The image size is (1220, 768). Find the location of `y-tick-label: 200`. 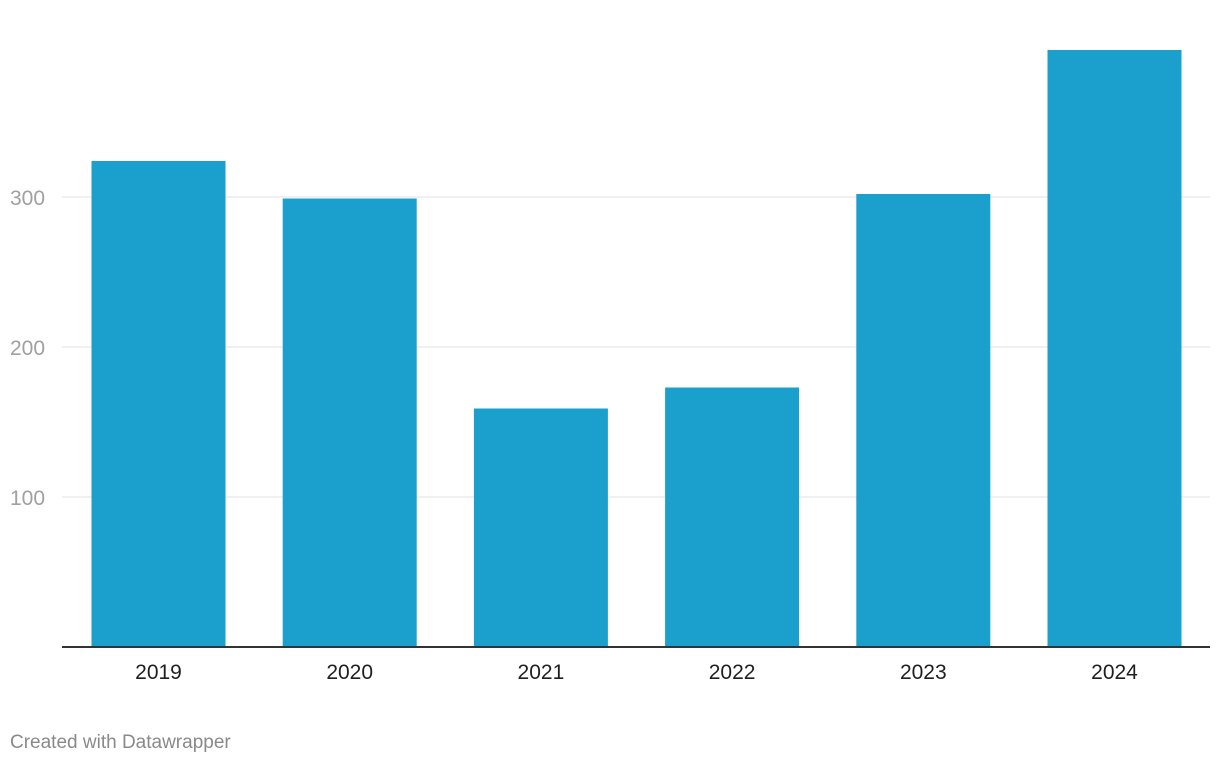

y-tick-label: 200 is located at coordinates (27, 348).